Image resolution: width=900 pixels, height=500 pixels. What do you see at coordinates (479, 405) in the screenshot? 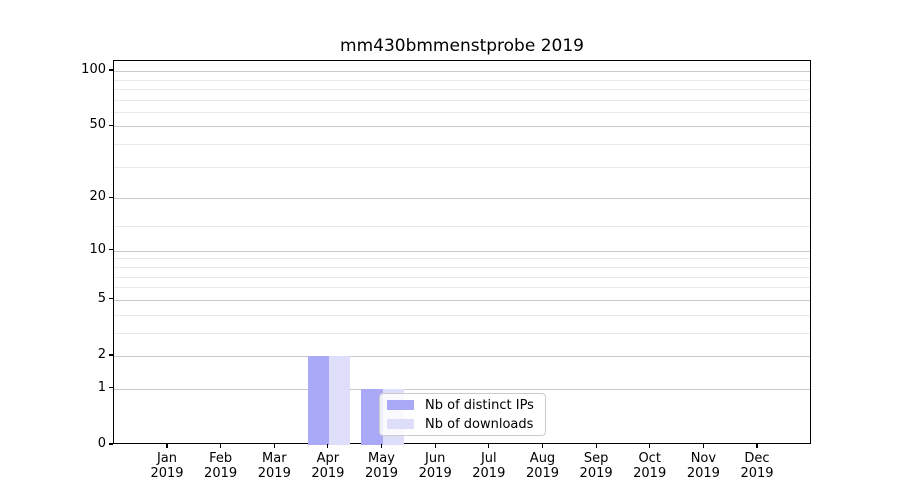
I see `legend-label: Nb of distinct IPs` at bounding box center [479, 405].